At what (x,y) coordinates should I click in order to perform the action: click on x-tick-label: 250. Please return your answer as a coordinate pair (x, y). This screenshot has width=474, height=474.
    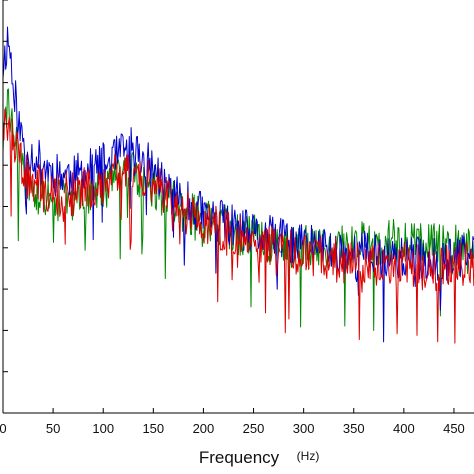
    Looking at the image, I should click on (254, 428).